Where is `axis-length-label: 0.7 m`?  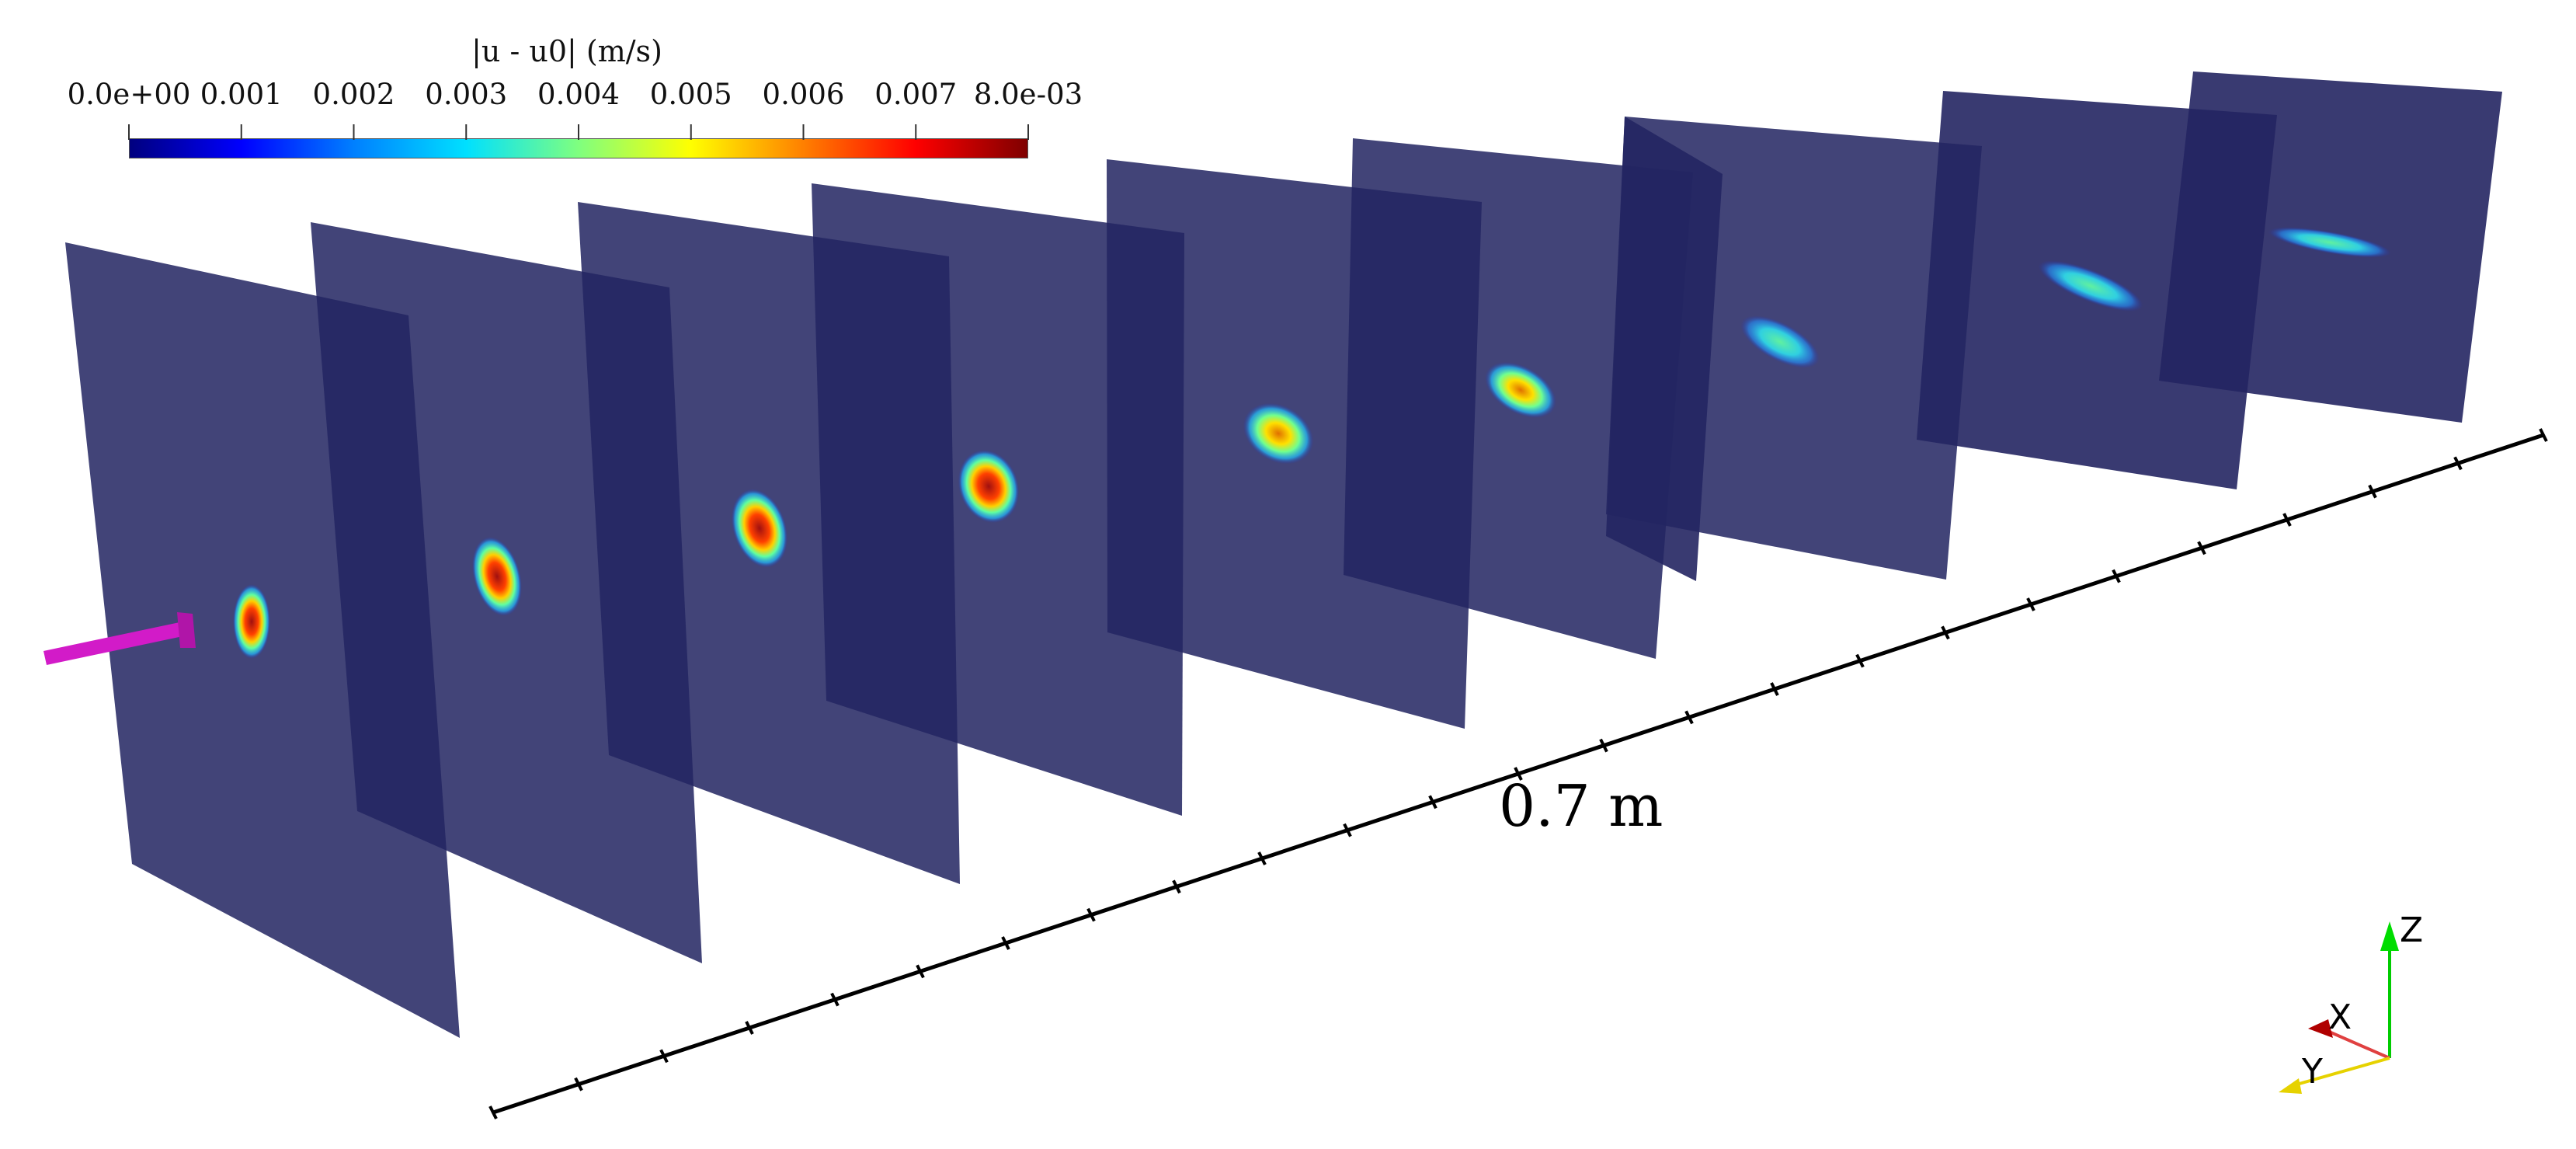
axis-length-label: 0.7 m is located at coordinates (1581, 807).